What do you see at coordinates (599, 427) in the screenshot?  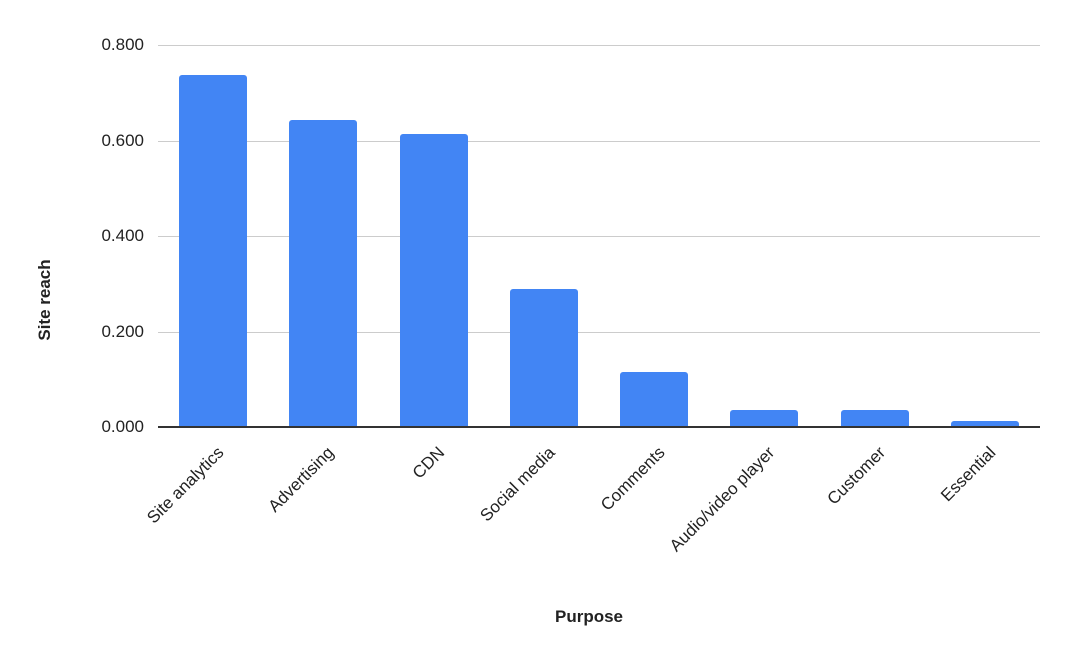 I see `x-axis-baseline` at bounding box center [599, 427].